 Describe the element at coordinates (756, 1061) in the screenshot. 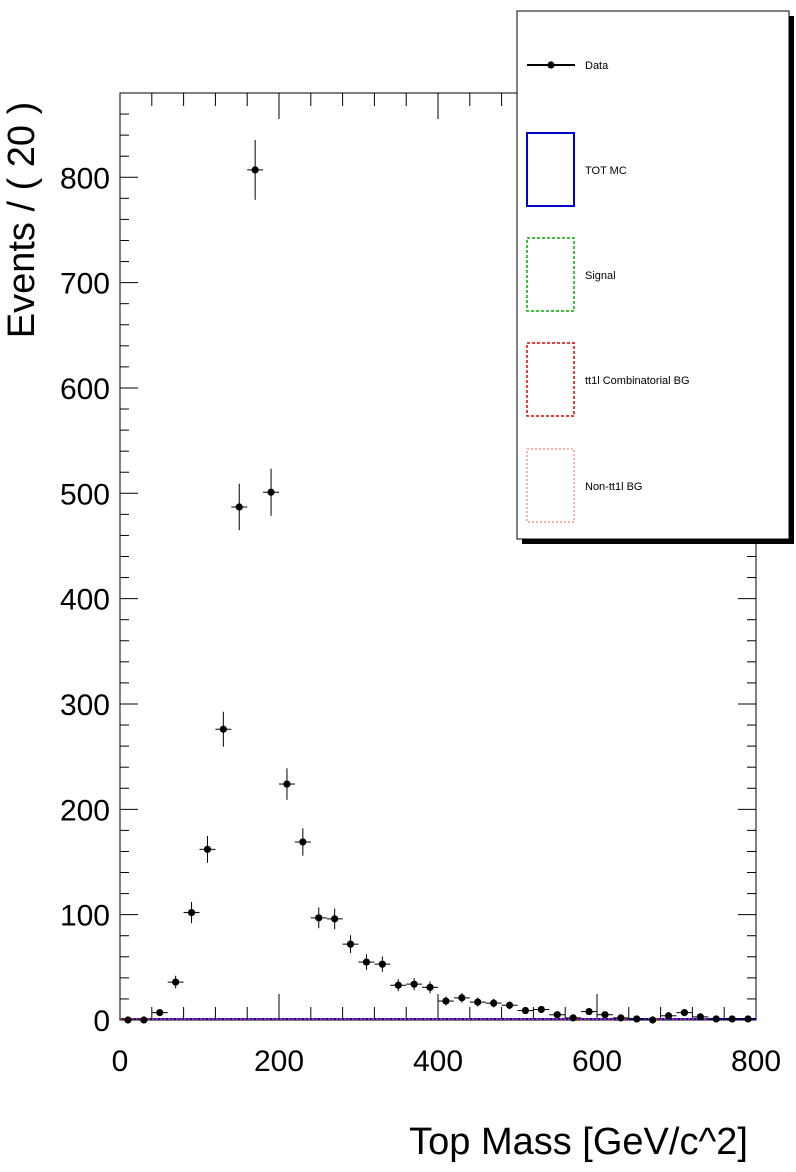

I see `x-tick-label: 800` at that location.